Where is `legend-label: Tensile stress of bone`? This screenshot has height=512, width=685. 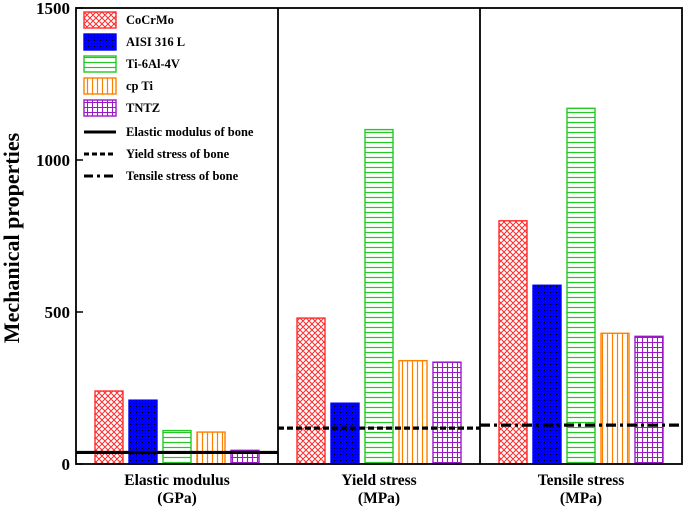 legend-label: Tensile stress of bone is located at coordinates (182, 176).